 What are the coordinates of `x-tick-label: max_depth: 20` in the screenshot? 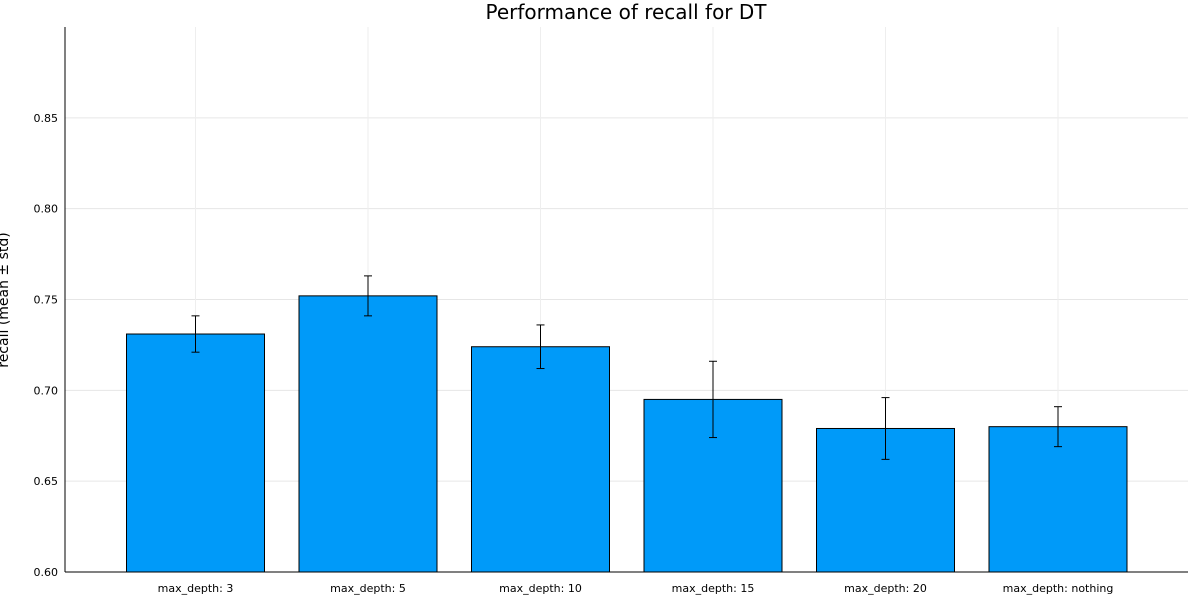 It's located at (885, 588).